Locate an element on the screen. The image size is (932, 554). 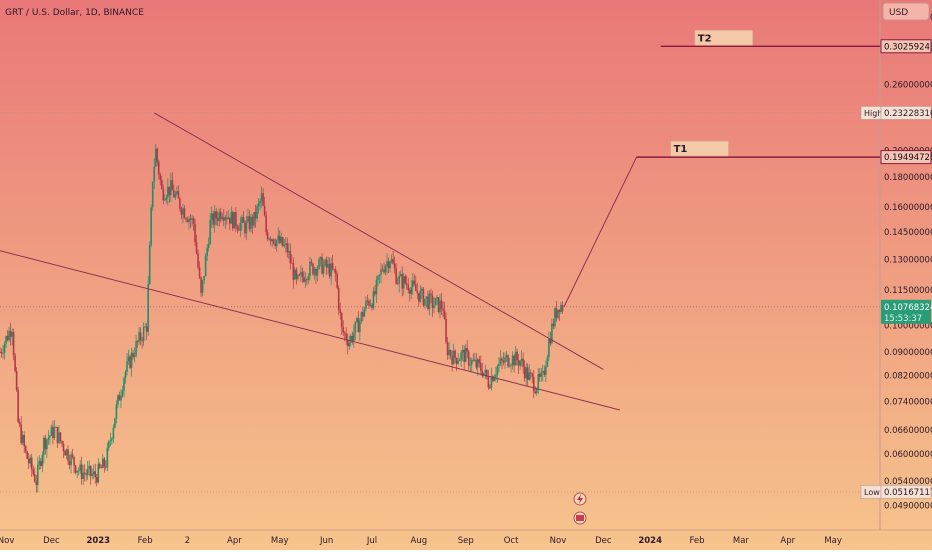
time-tick-label: Sep is located at coordinates (466, 541).